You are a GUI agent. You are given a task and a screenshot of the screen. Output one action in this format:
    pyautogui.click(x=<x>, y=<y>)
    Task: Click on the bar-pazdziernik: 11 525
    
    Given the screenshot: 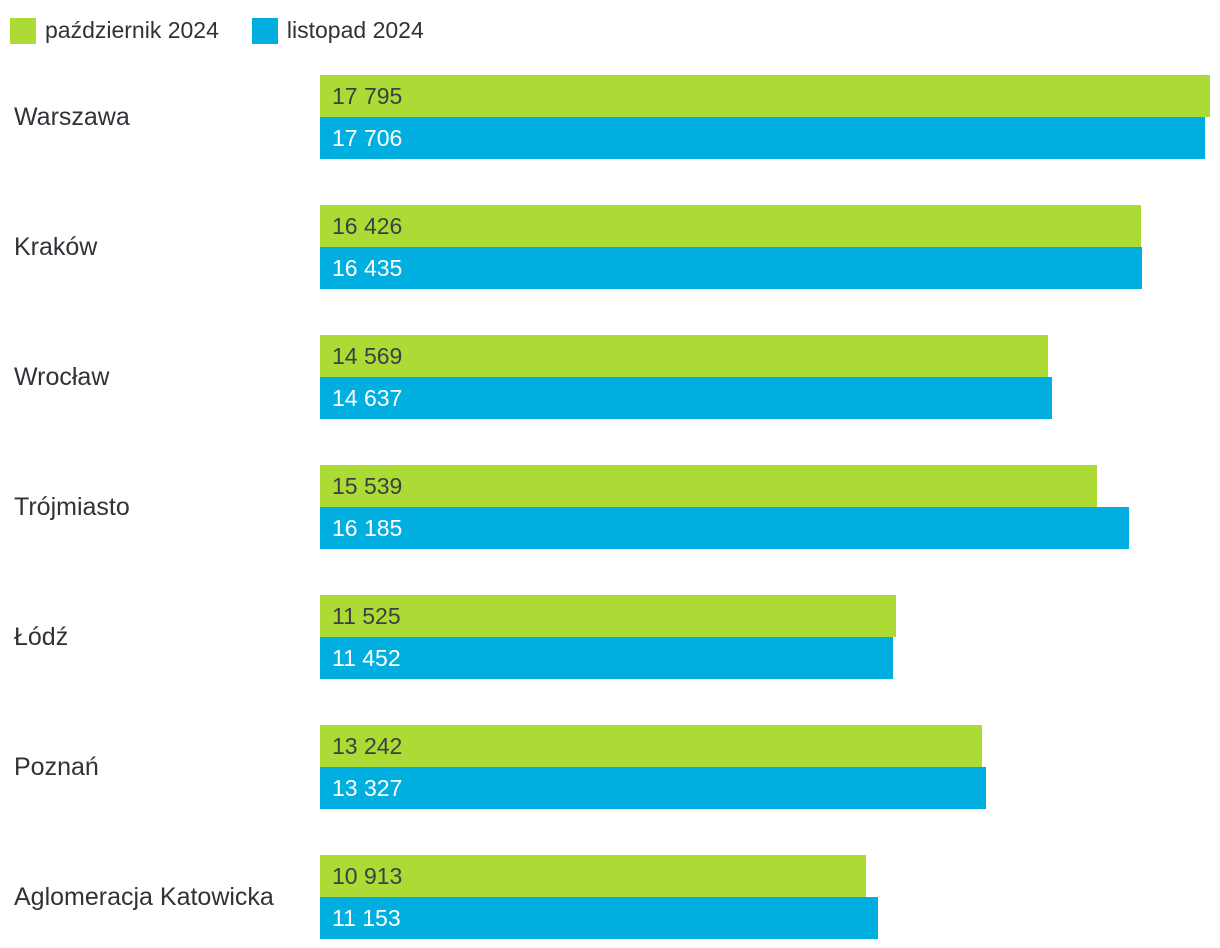 What is the action you would take?
    pyautogui.click(x=608, y=616)
    